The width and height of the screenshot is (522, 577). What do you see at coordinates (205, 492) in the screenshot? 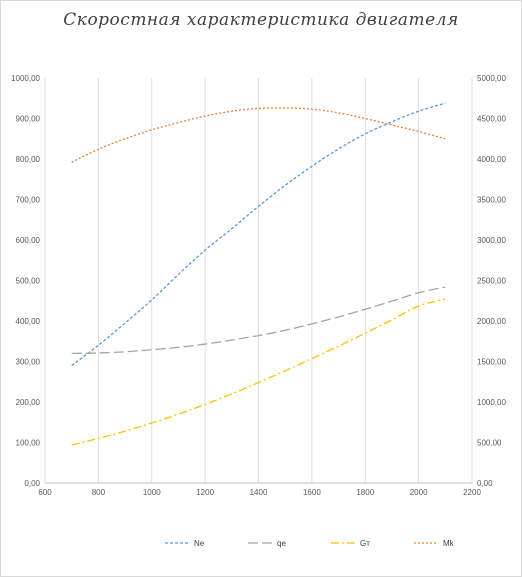
I see `x-tick-label: 1200` at bounding box center [205, 492].